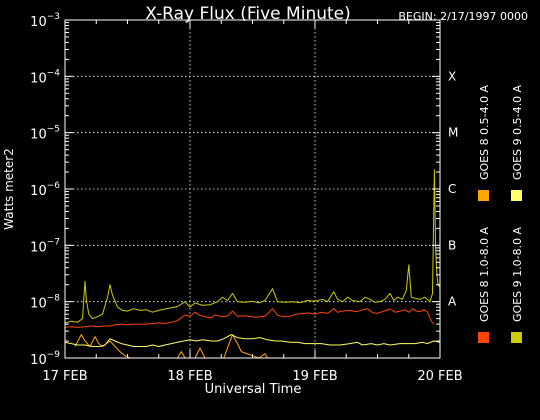  Describe the element at coordinates (452, 76) in the screenshot. I see `flare-class-label: X` at that location.